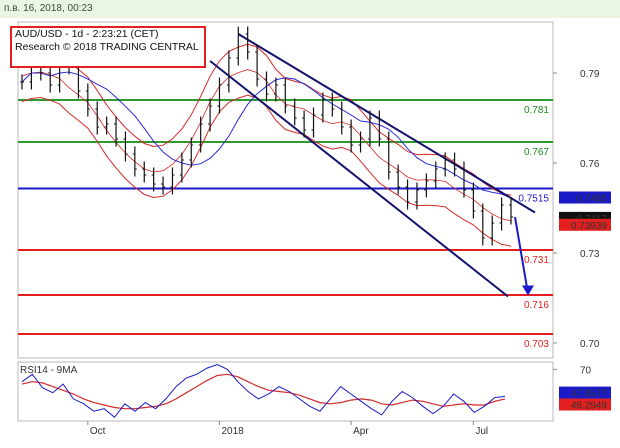 This screenshot has width=620, height=448. Describe the element at coordinates (590, 344) in the screenshot. I see `price-axis-label-3: 0.70` at that location.